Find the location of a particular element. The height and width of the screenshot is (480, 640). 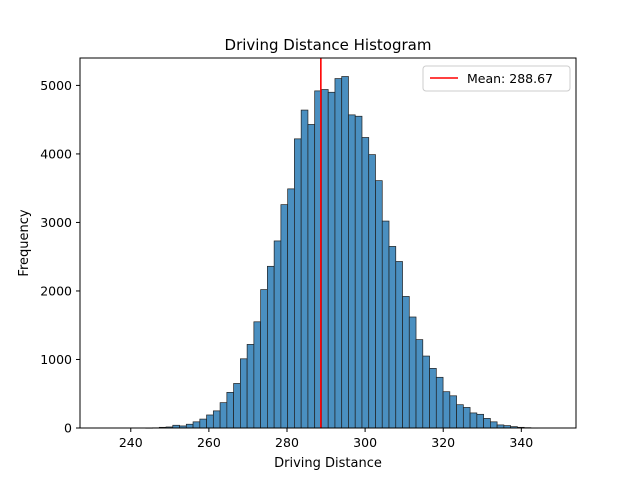

legend-box is located at coordinates (496, 78).